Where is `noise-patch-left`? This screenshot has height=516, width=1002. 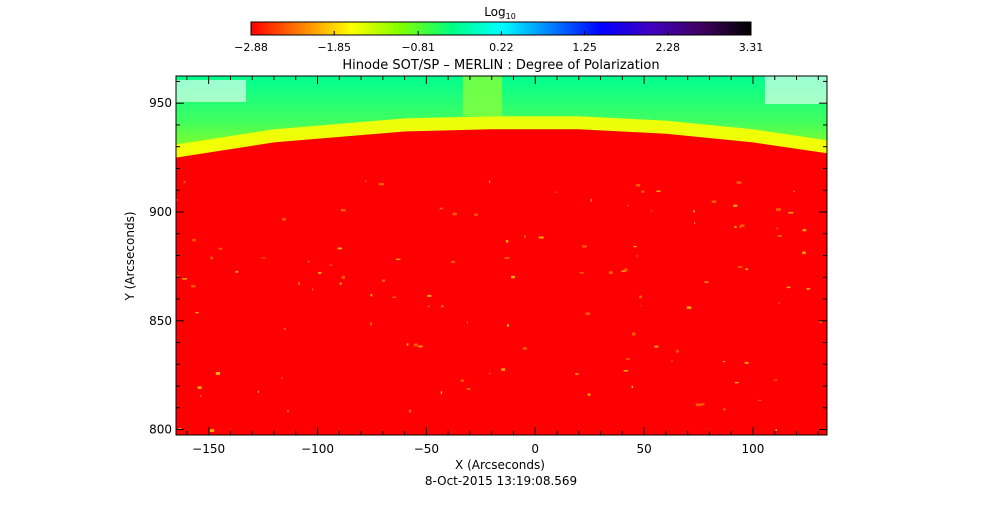 noise-patch-left is located at coordinates (211, 91).